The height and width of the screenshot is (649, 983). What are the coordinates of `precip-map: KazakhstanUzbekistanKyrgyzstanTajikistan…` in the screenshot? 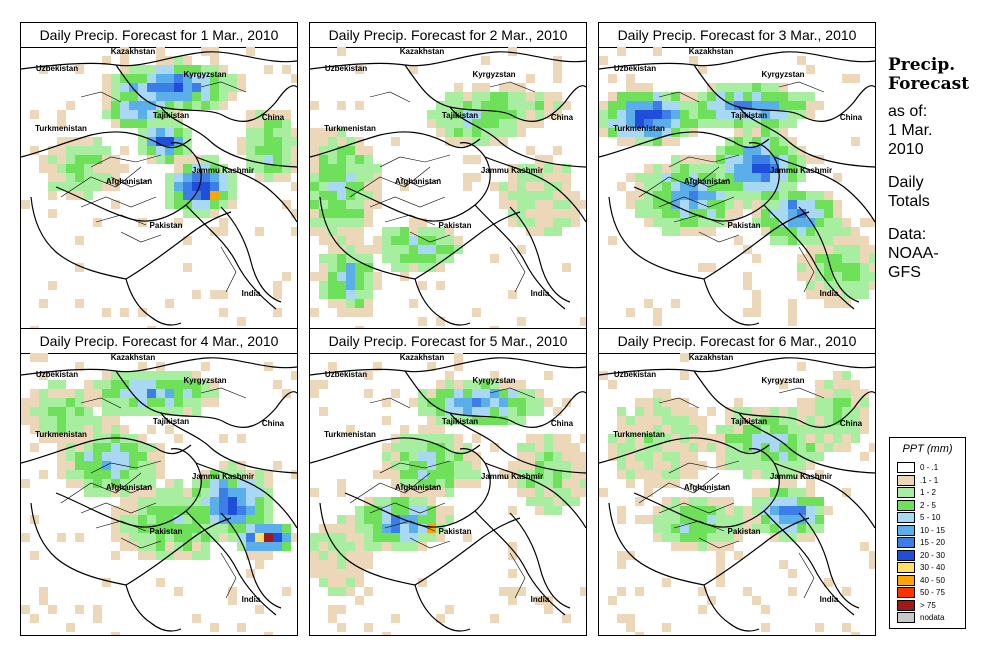 It's located at (737, 186).